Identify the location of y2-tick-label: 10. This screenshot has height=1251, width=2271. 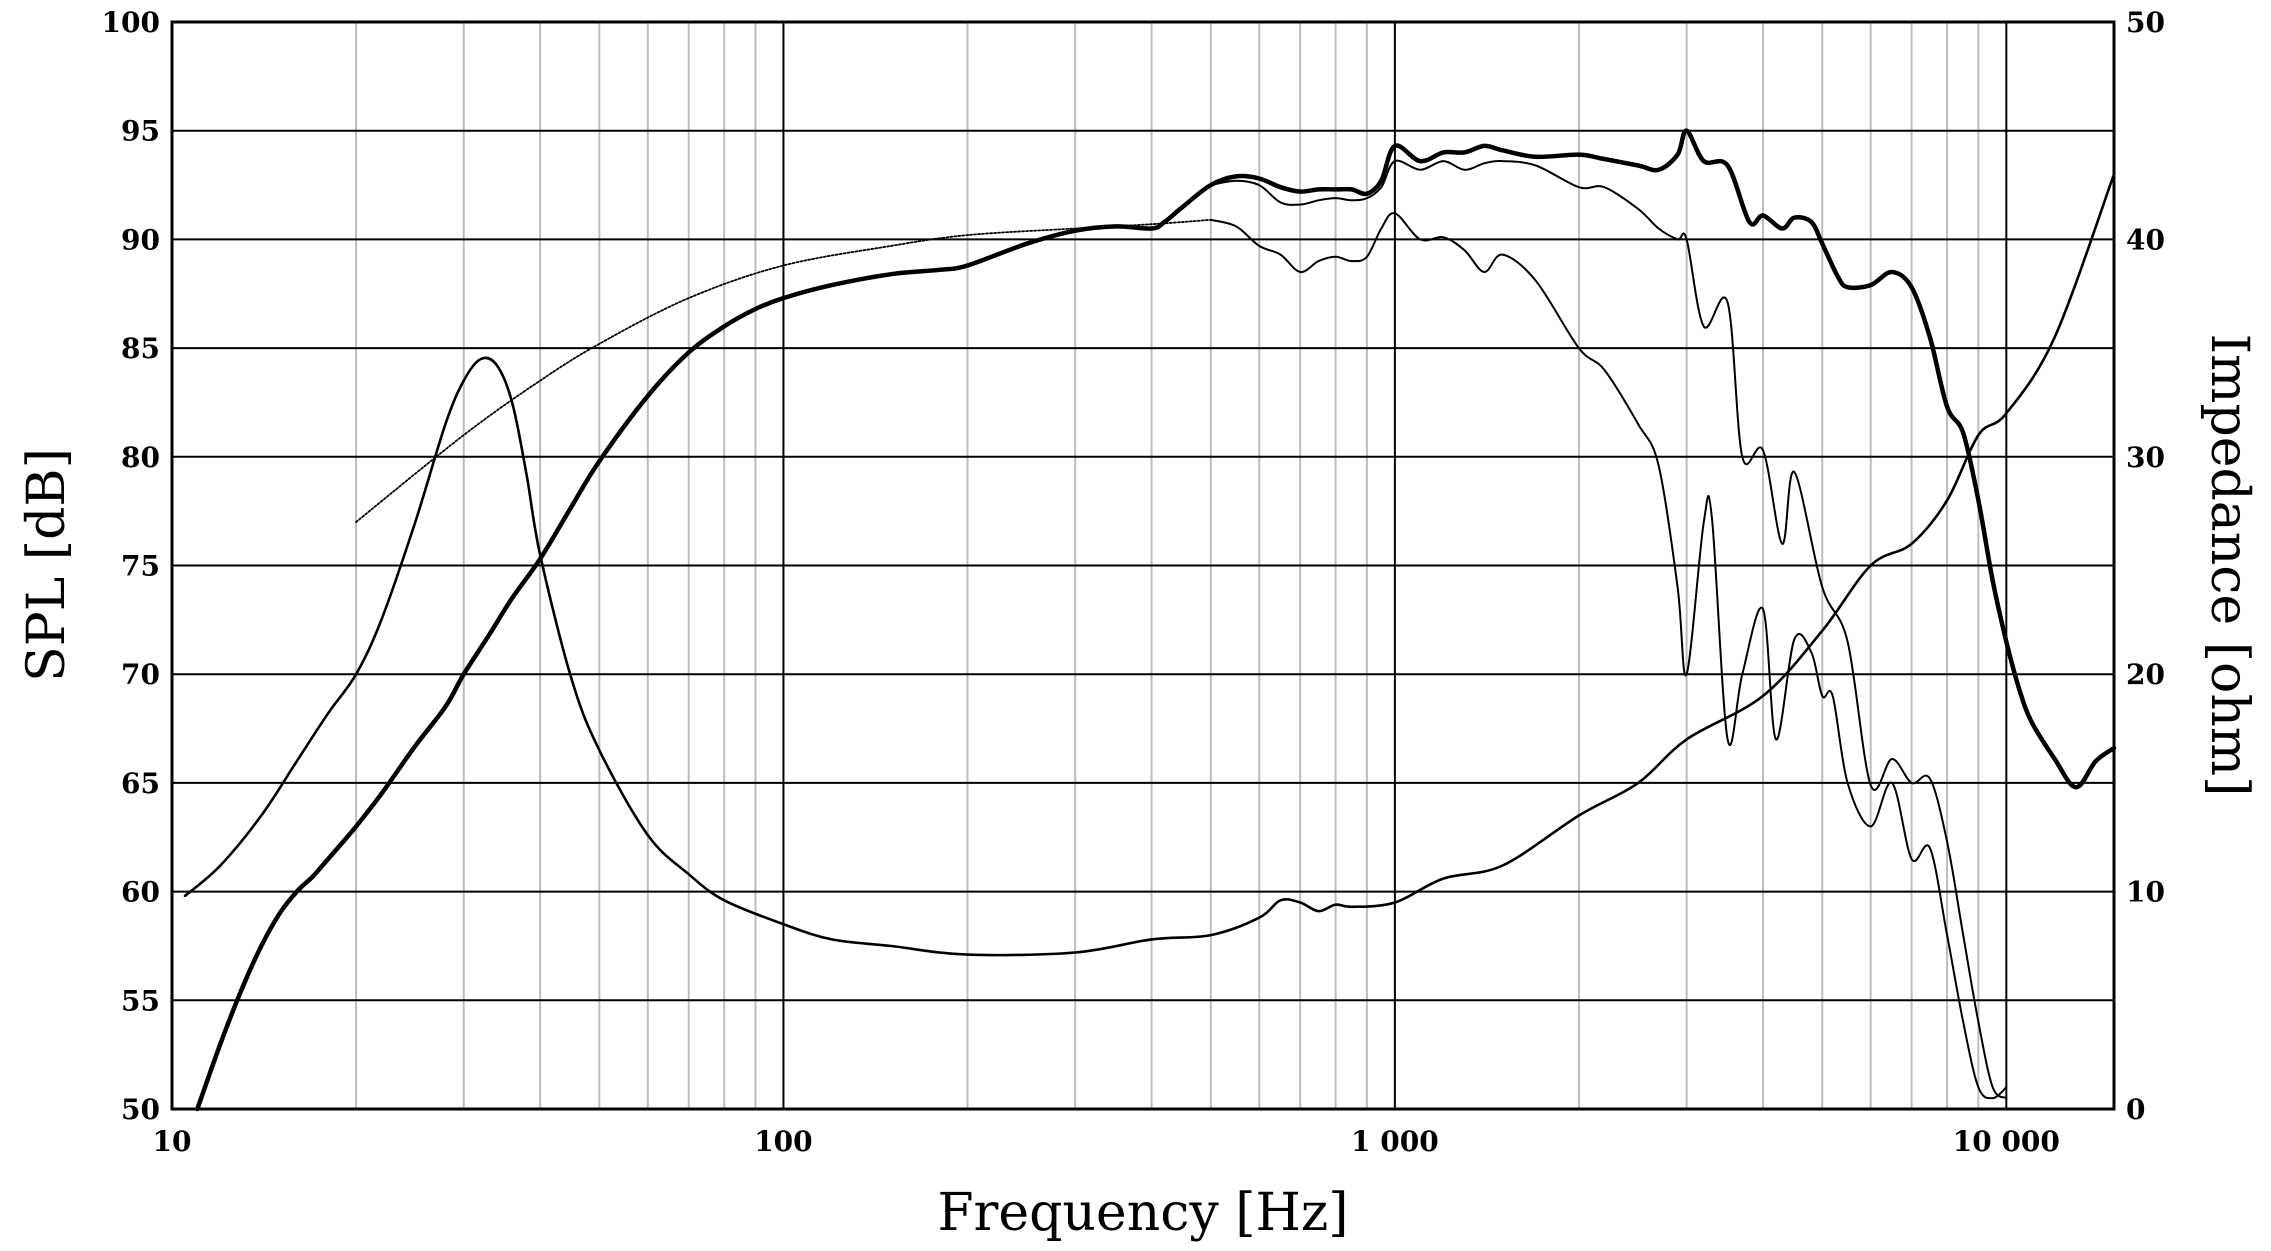
(2145, 892).